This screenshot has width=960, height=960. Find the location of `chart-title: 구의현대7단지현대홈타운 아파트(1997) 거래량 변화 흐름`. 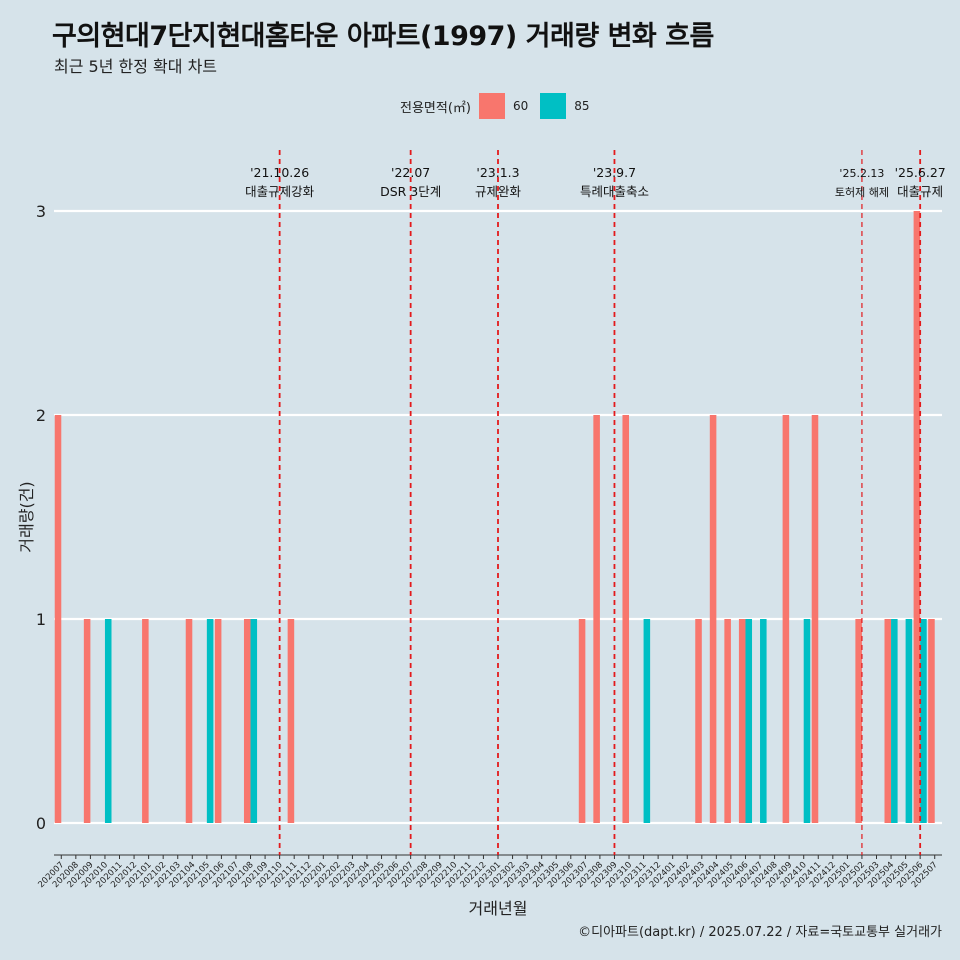

chart-title: 구의현대7단지현대홈타운 아파트(1997) 거래량 변화 흐름 is located at coordinates (383, 36).